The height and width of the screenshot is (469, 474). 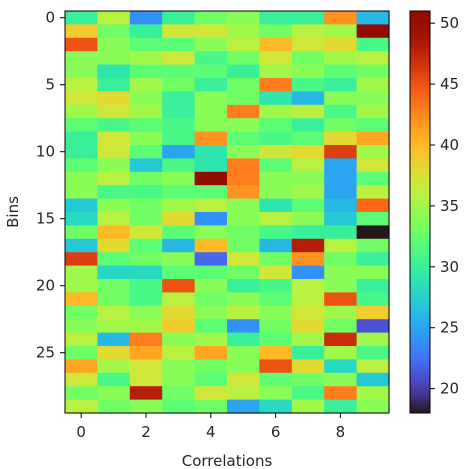 What do you see at coordinates (45, 286) in the screenshot?
I see `y-tick-label: 20` at bounding box center [45, 286].